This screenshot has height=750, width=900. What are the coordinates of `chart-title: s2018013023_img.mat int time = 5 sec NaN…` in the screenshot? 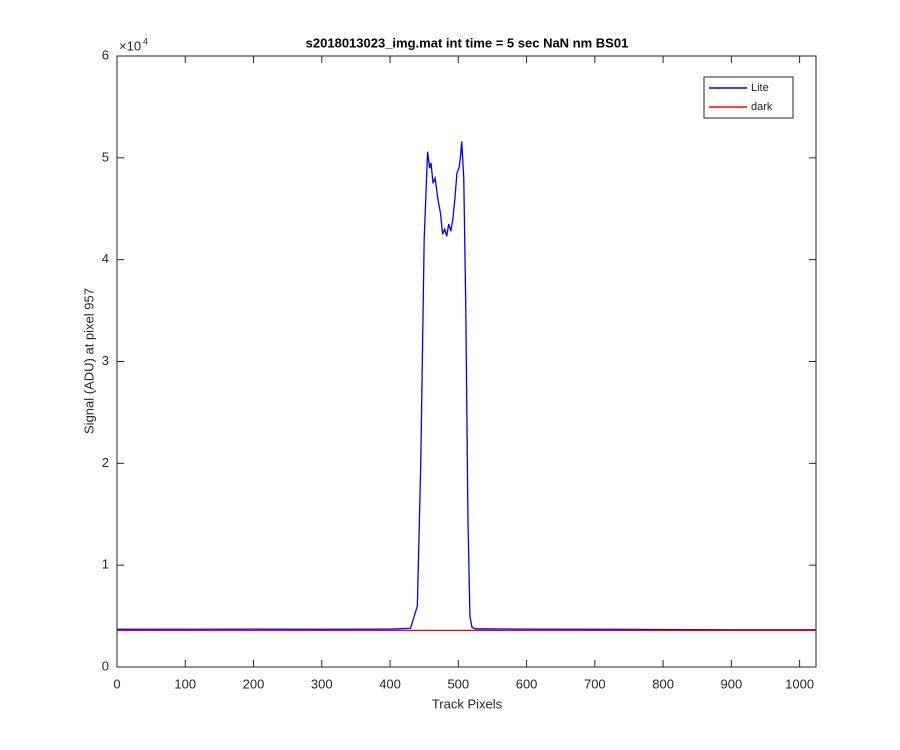 It's located at (467, 42).